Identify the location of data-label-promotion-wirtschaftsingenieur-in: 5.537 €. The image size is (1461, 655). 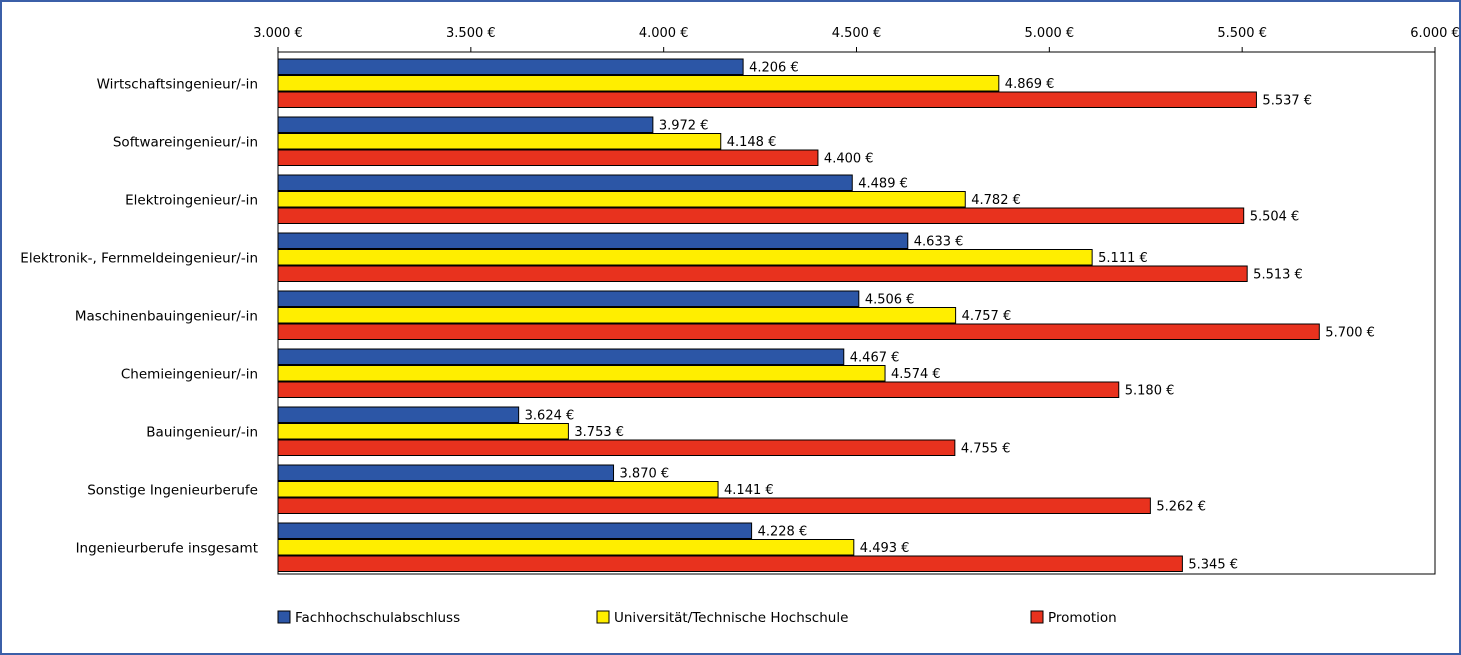
(1287, 101).